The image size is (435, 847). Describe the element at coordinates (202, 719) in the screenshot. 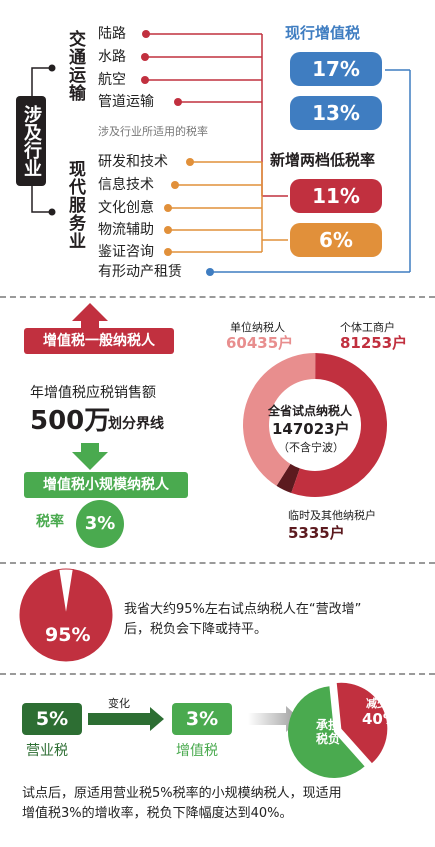

I see `vat-rate-box: 3%` at that location.